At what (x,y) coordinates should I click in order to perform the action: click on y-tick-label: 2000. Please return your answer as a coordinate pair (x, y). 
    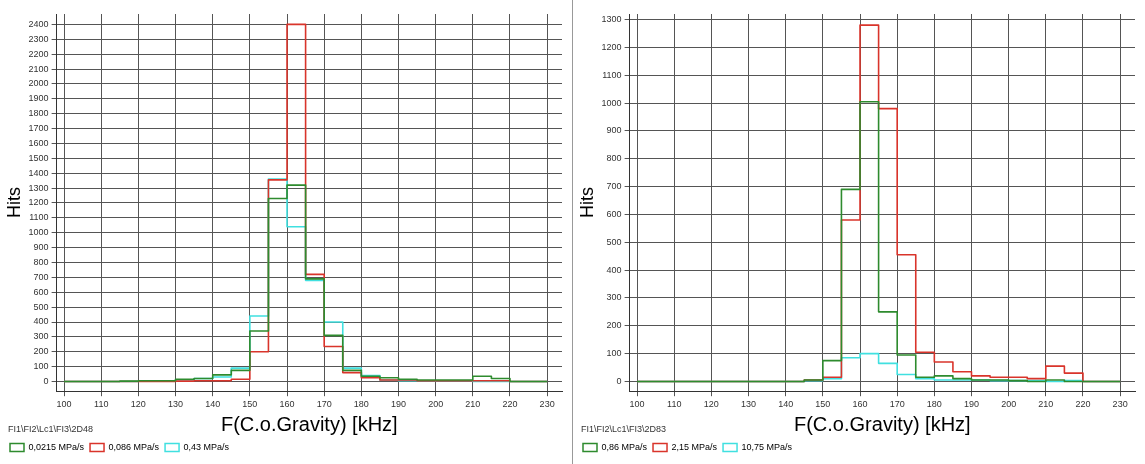
    Looking at the image, I should click on (38, 83).